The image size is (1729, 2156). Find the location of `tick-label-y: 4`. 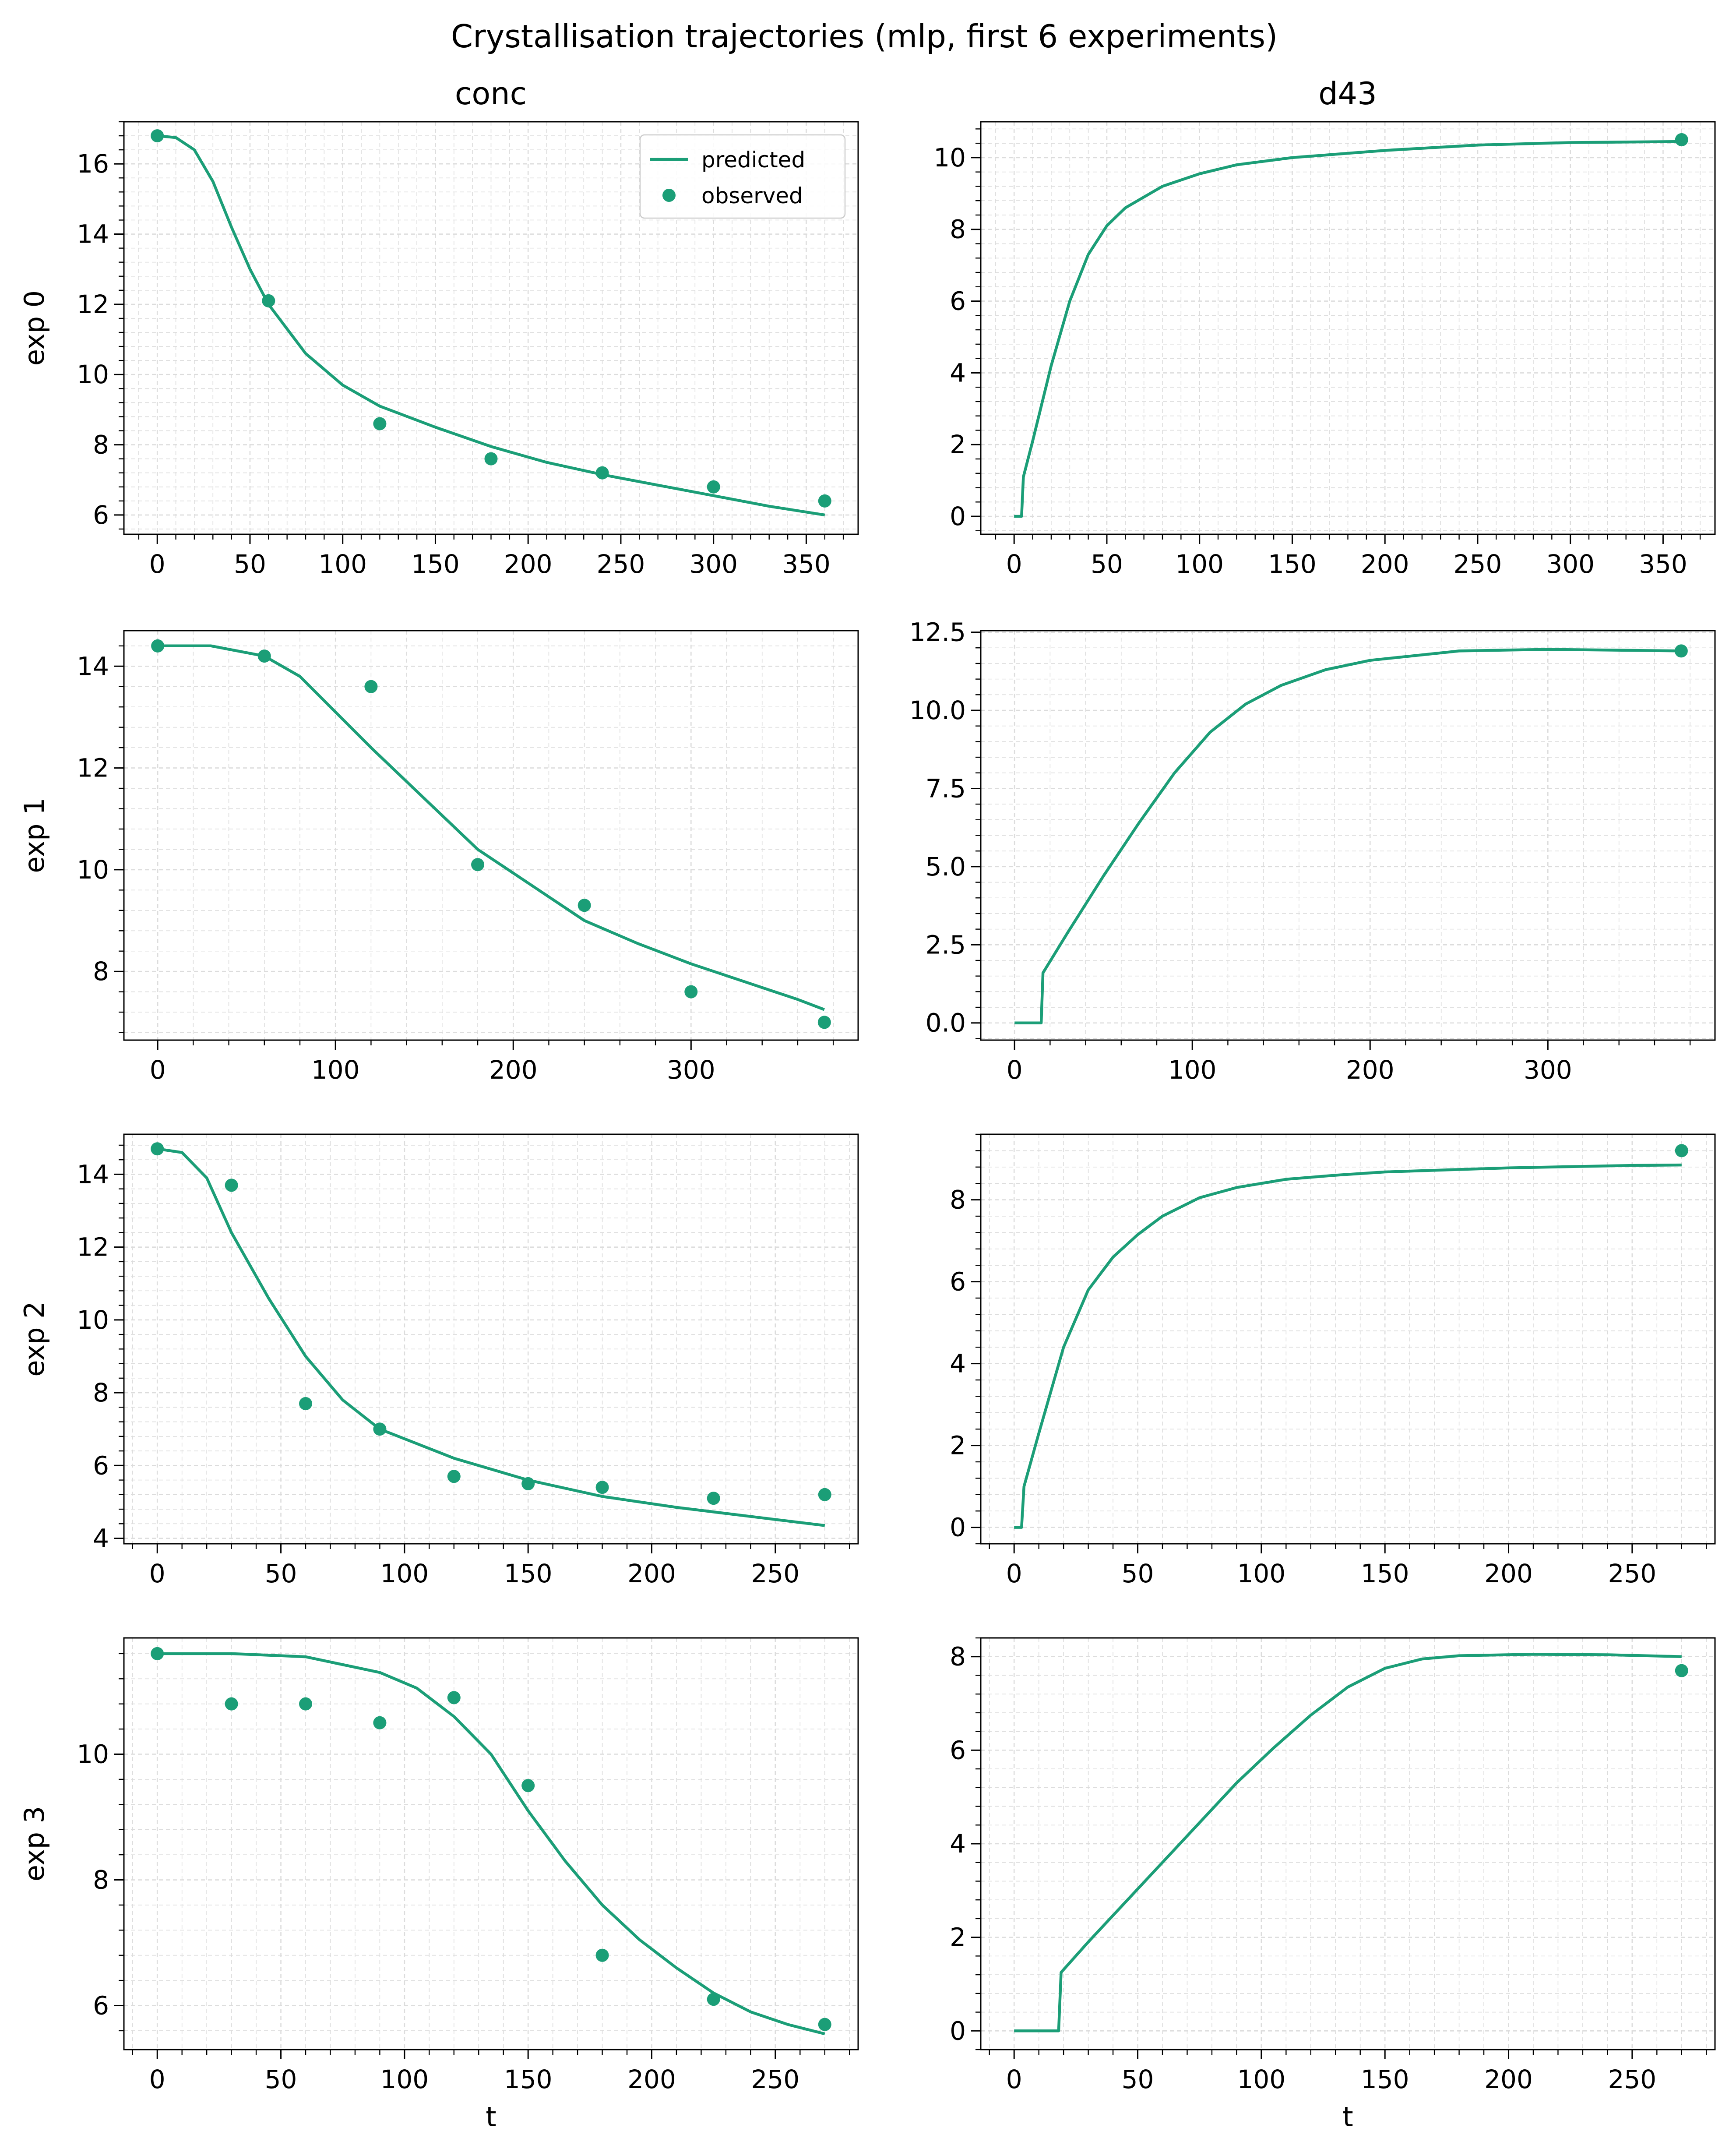

tick-label-y: 4 is located at coordinates (958, 1364).